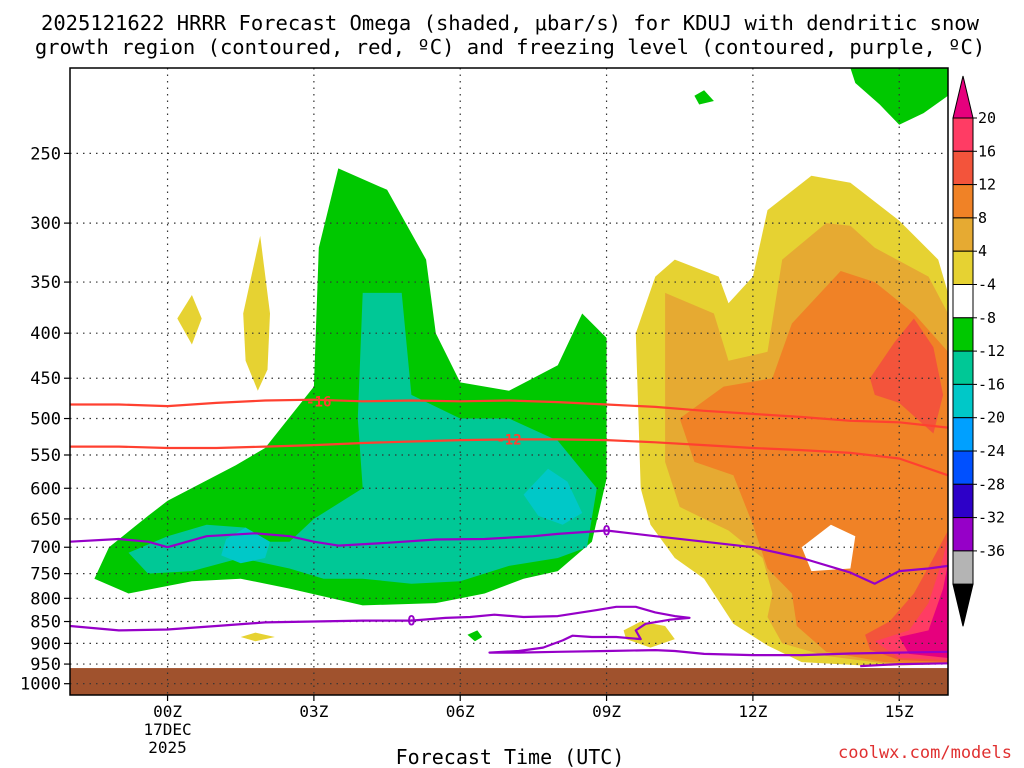 Image resolution: width=1024 pixels, height=768 pixels. I want to click on colorbar-label-9: -20, so click(991, 418).